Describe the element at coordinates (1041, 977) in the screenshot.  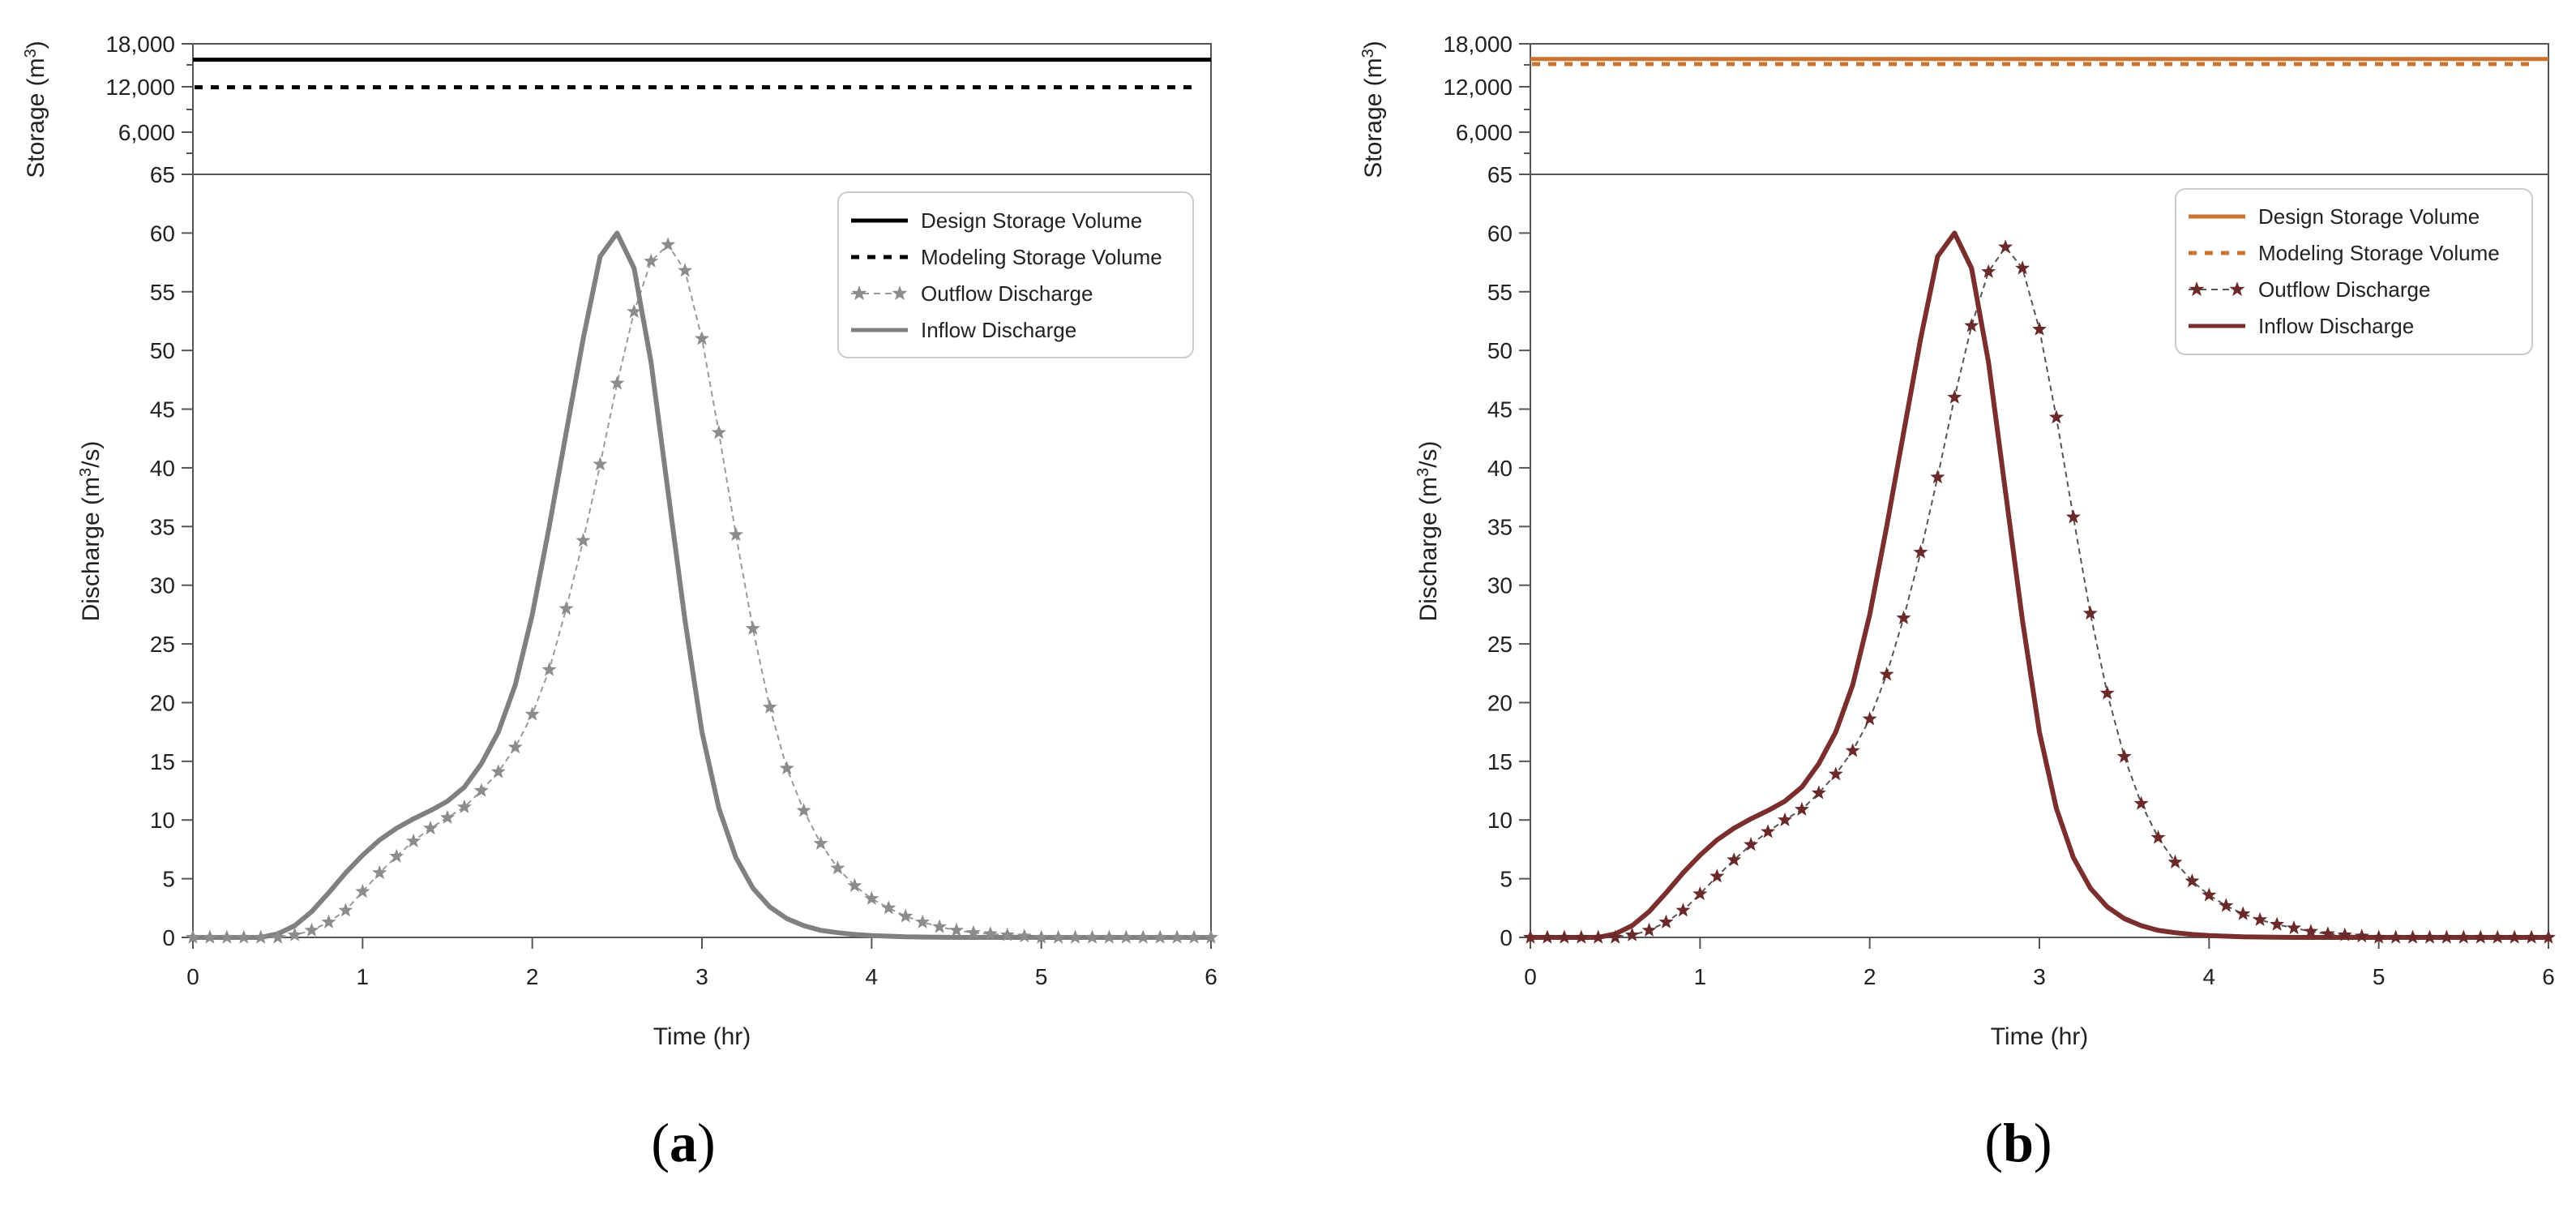
I see `x-tick-label: 5` at that location.